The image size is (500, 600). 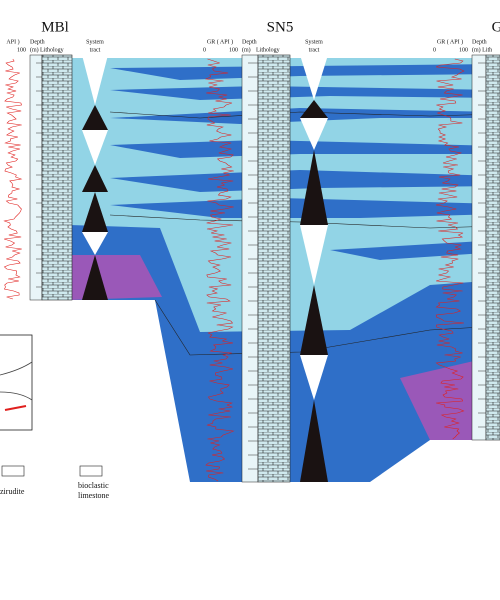 What do you see at coordinates (55, 27) in the screenshot?
I see `well-name: MBl` at bounding box center [55, 27].